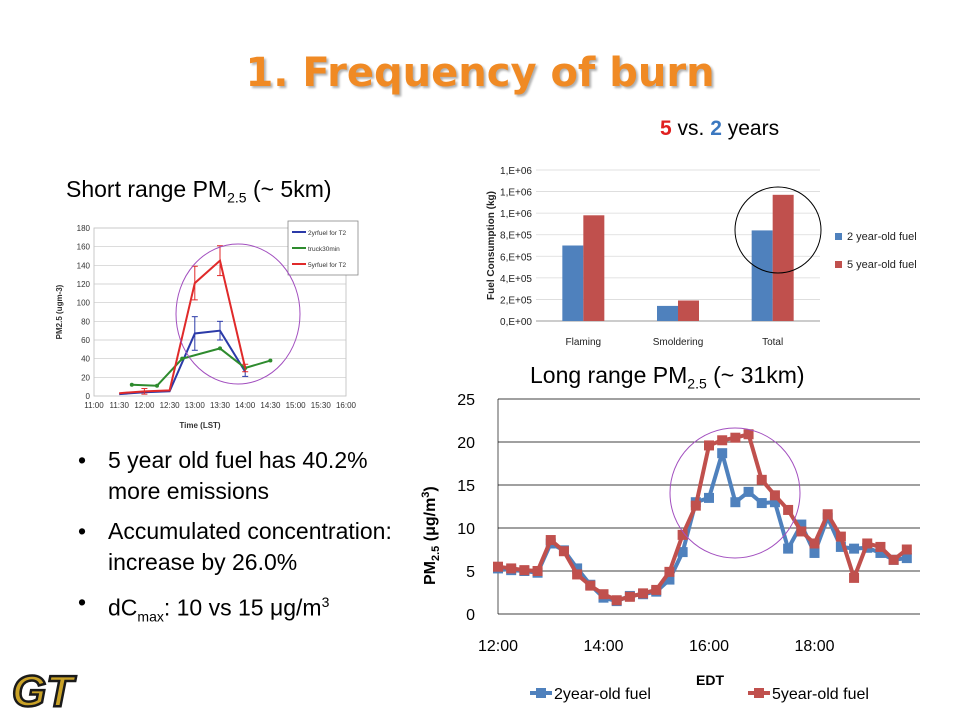 Image resolution: width=960 pixels, height=720 pixels. I want to click on short-range-caption: Short range PM2.5 (~ 5km), so click(199, 191).